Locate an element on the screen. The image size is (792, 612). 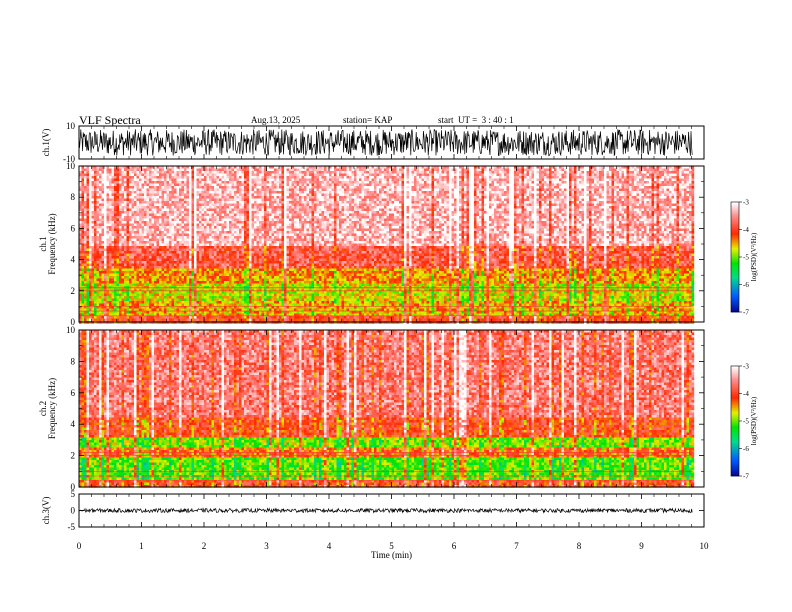
date-label: Aug.13, 2025 is located at coordinates (275, 120).